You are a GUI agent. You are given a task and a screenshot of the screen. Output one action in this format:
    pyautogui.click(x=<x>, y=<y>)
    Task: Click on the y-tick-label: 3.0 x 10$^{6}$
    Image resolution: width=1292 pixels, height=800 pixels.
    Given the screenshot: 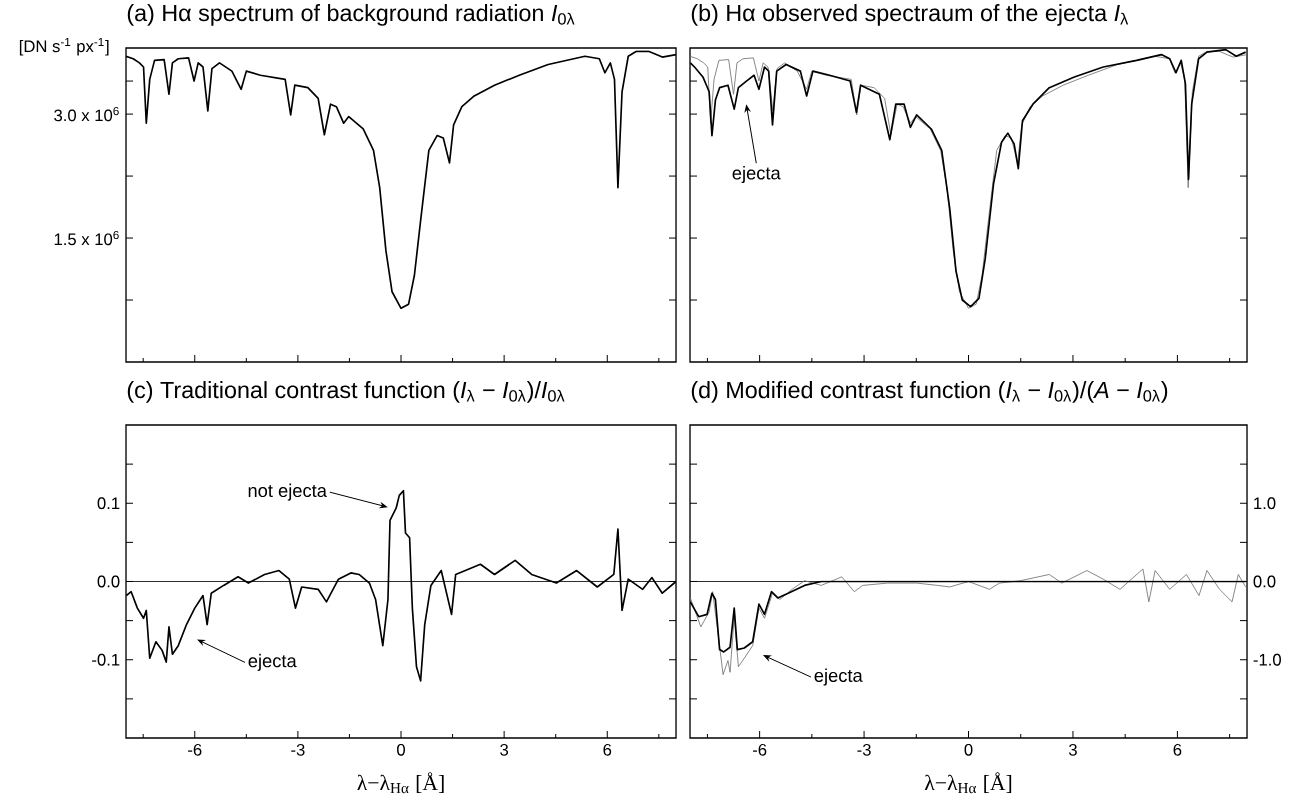 What is the action you would take?
    pyautogui.click(x=86, y=114)
    